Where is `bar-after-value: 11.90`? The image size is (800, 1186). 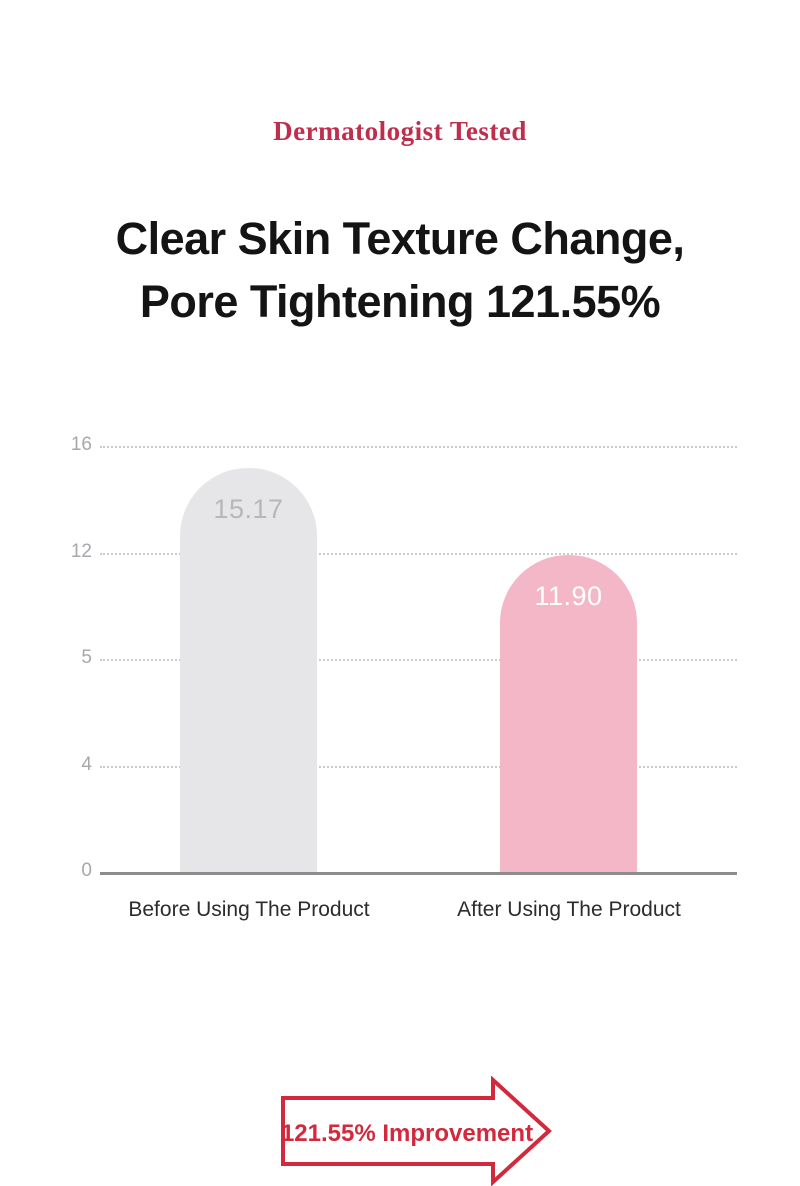 bar-after-value: 11.90 is located at coordinates (568, 596).